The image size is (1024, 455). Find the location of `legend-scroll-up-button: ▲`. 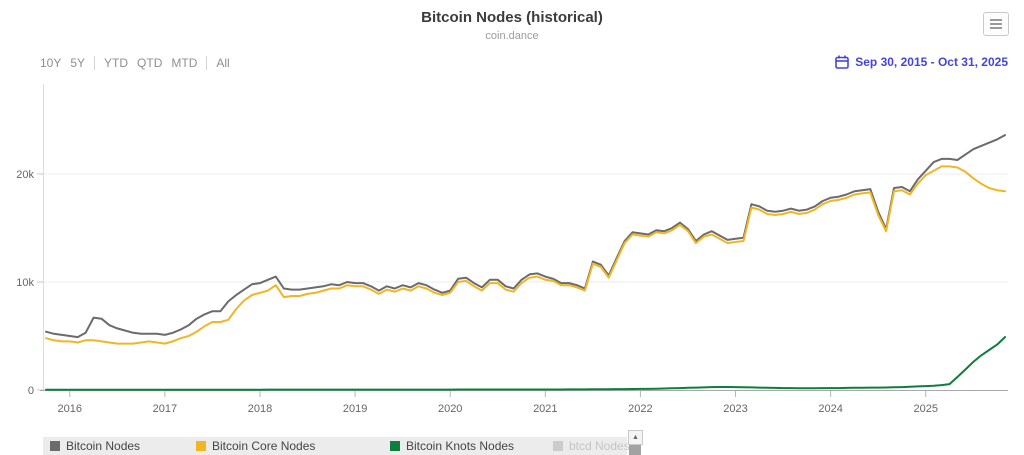

legend-scroll-up-button: ▲ is located at coordinates (635, 437).